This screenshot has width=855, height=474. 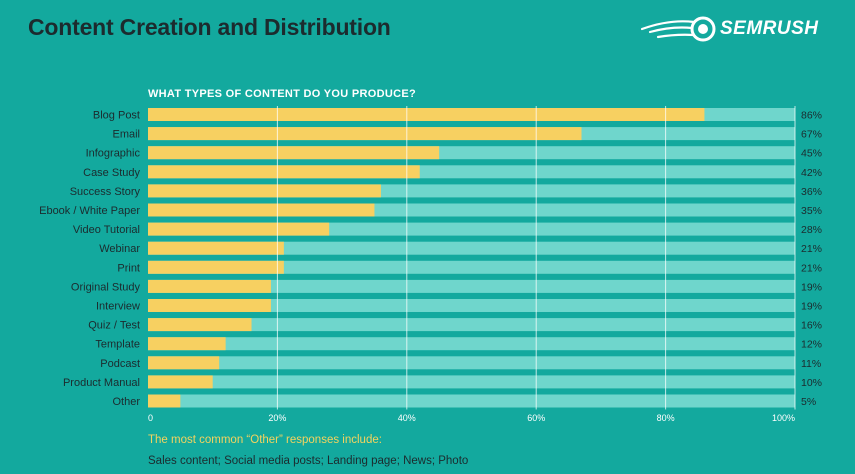 What do you see at coordinates (128, 268) in the screenshot?
I see `category-label: Print` at bounding box center [128, 268].